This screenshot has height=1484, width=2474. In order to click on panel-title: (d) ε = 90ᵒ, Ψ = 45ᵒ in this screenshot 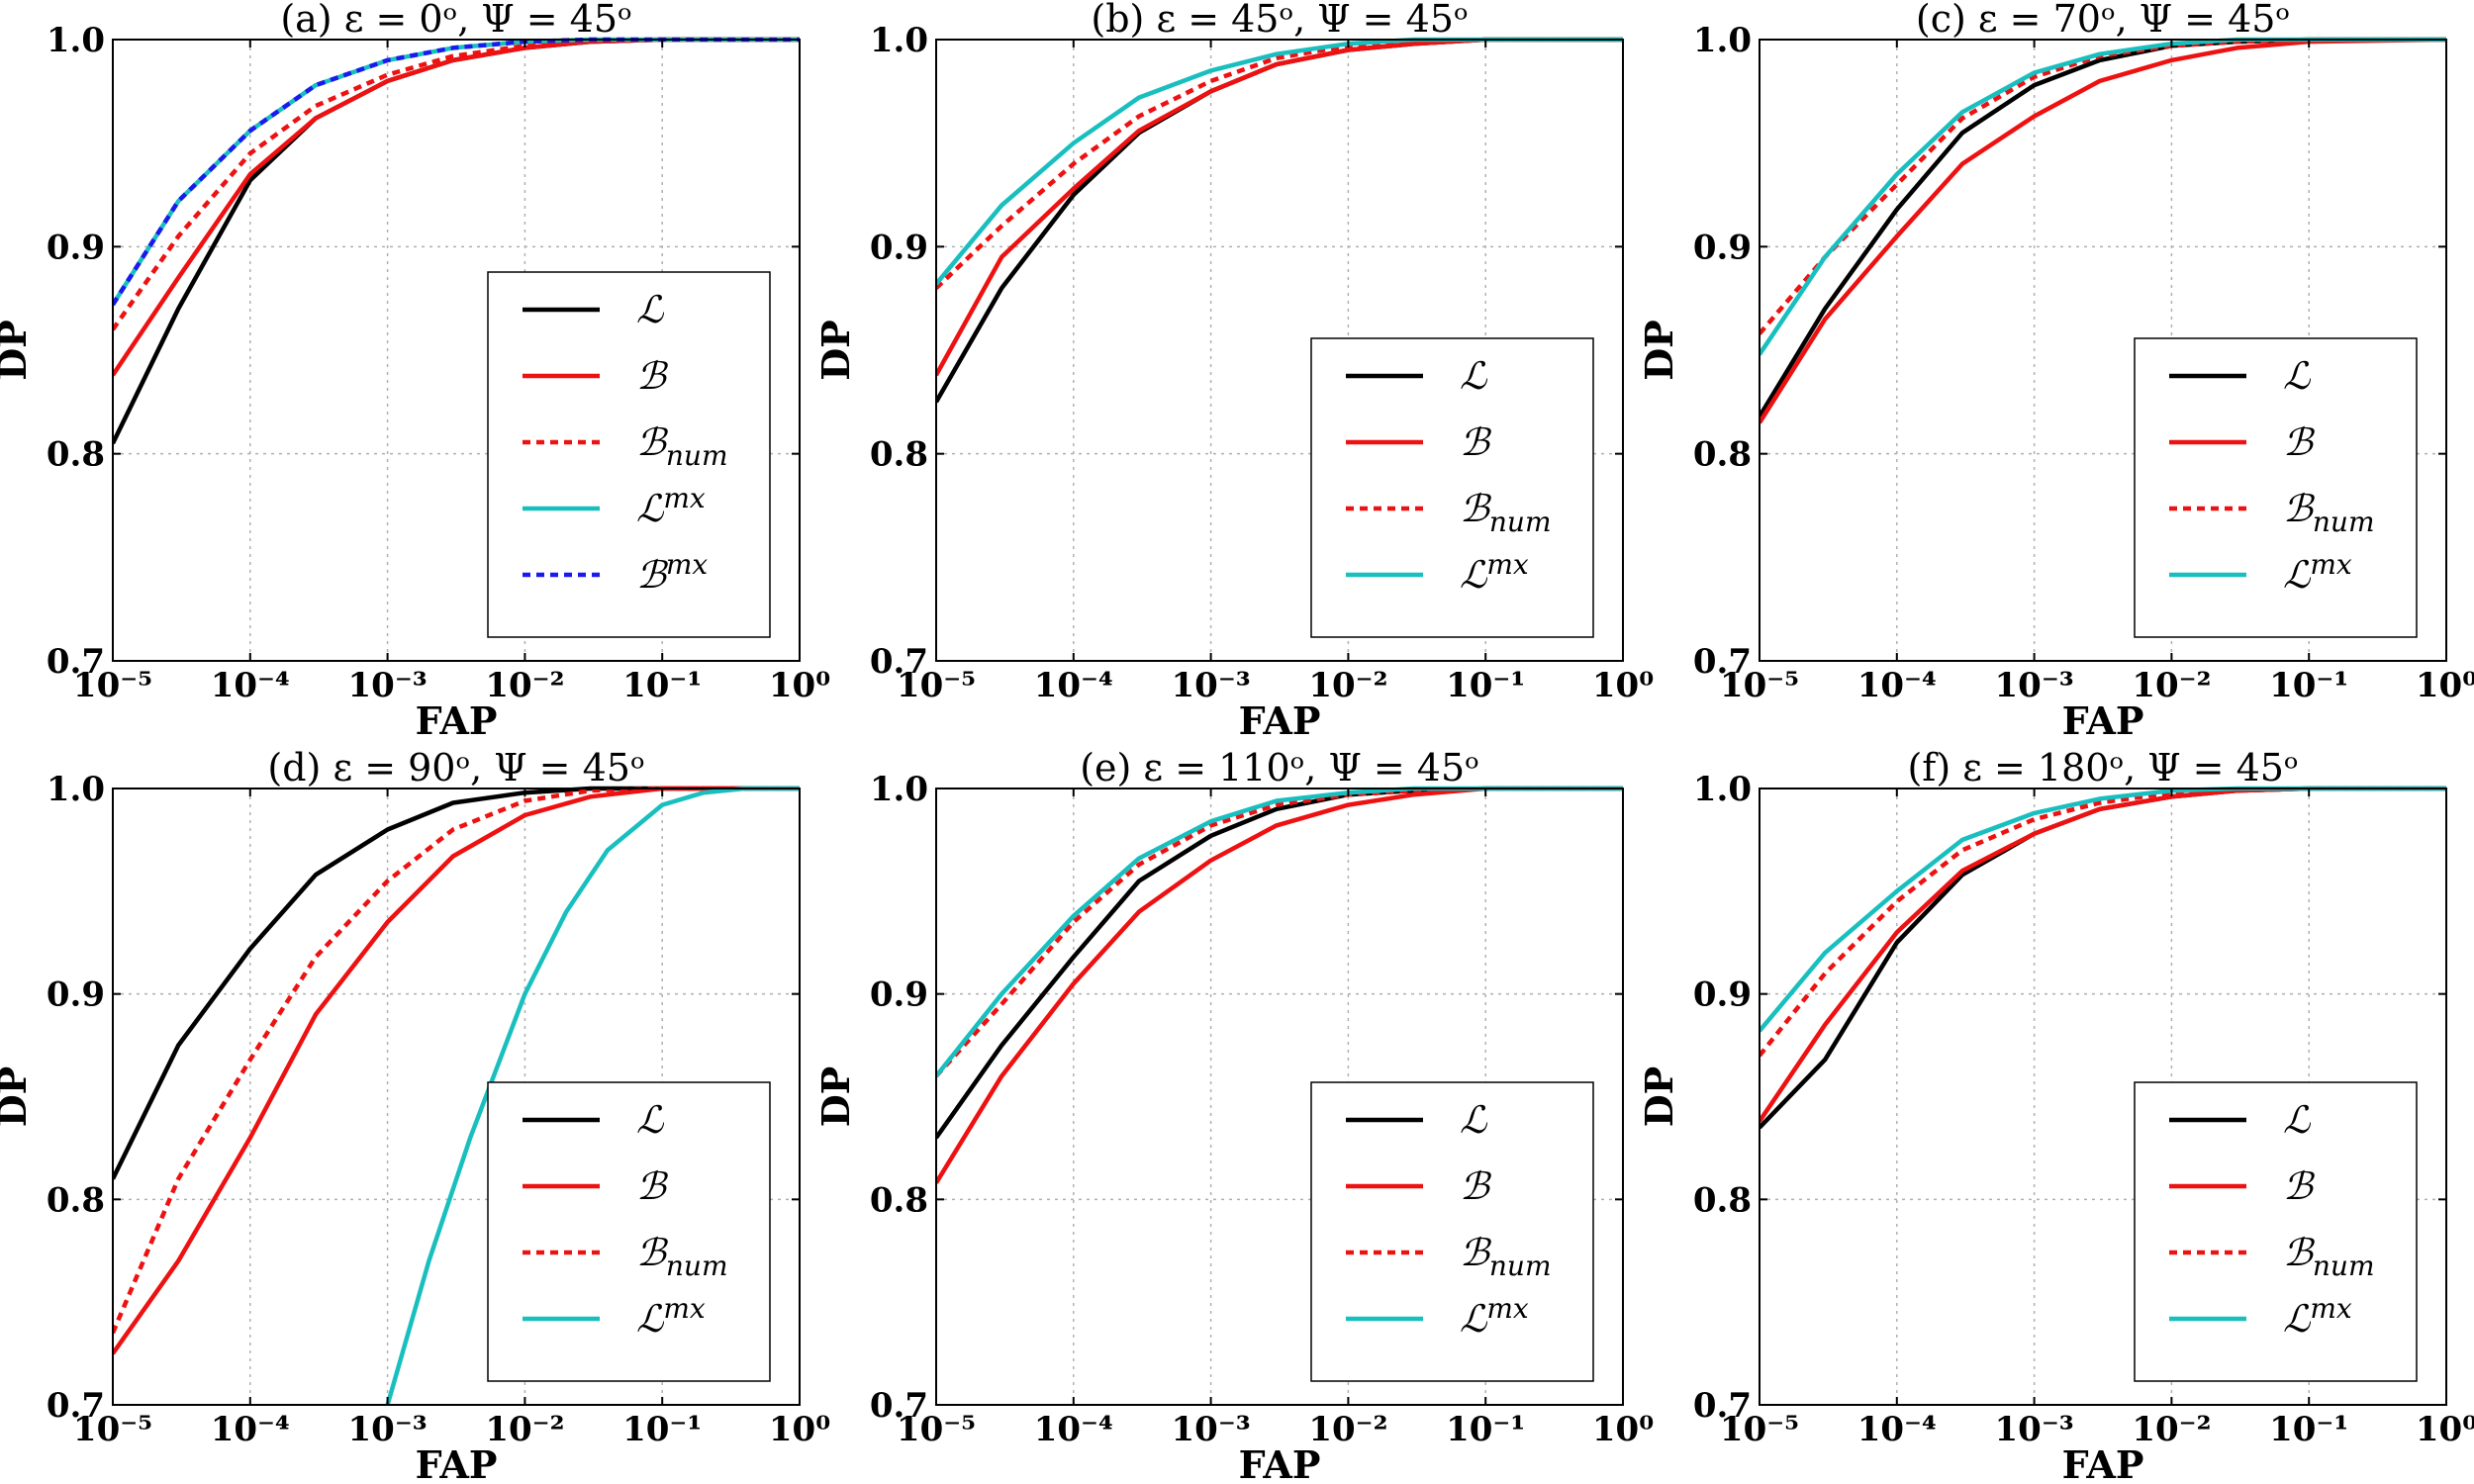, I will do `click(456, 767)`.